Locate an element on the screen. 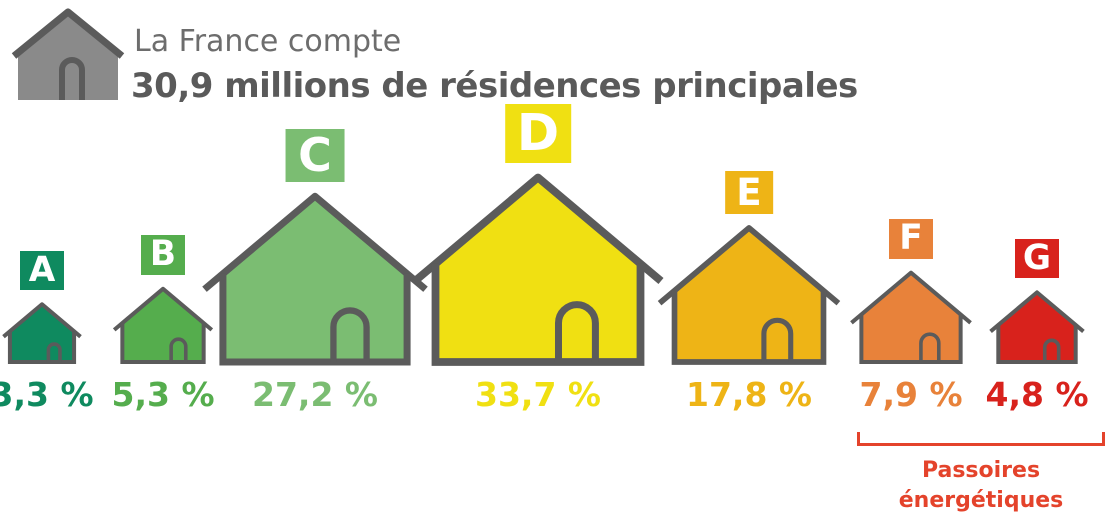 The height and width of the screenshot is (531, 1117). passoires-label-line2: énergétiques is located at coordinates (981, 500).